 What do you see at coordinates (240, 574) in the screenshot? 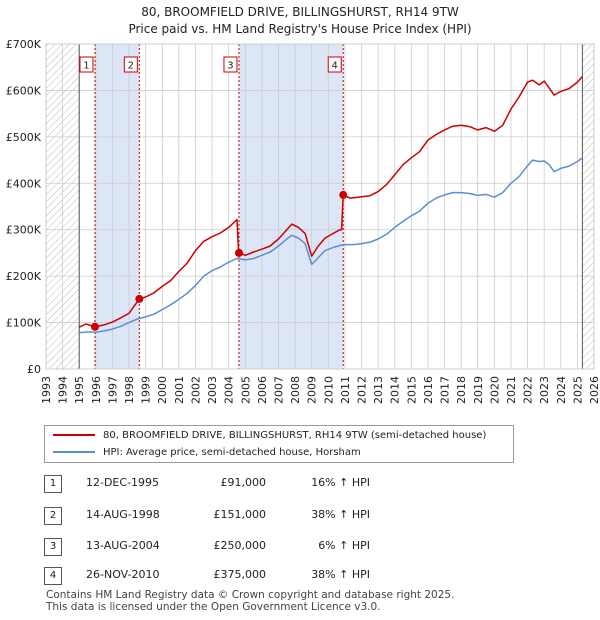
I see `transaction-price: £375,000` at bounding box center [240, 574].